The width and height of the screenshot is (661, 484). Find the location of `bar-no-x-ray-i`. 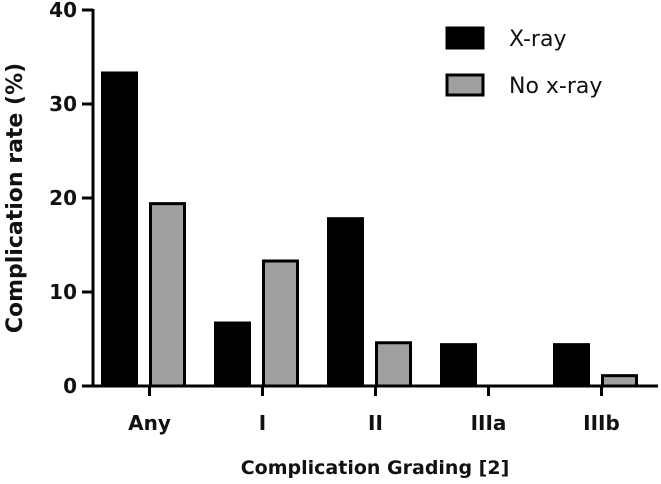

bar-no-x-ray-i is located at coordinates (280, 323).